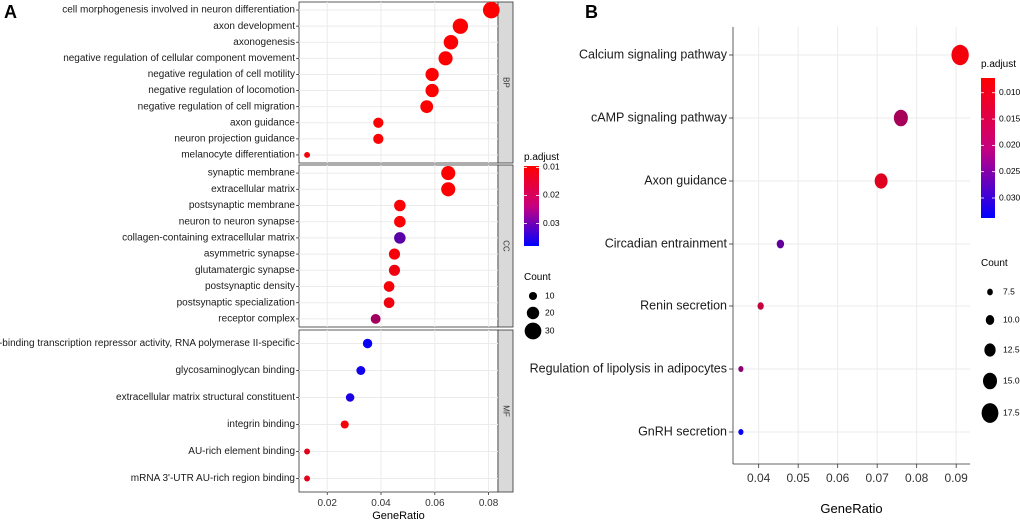 The image size is (1020, 526). I want to click on point-calcium-signaling-pathway, so click(960, 55).